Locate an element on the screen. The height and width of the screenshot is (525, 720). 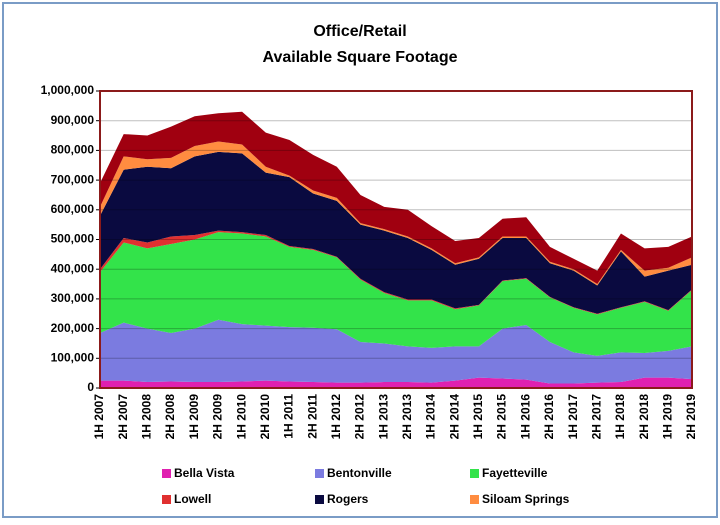
x-tick-label: 1H 2014 is located at coordinates (431, 417).